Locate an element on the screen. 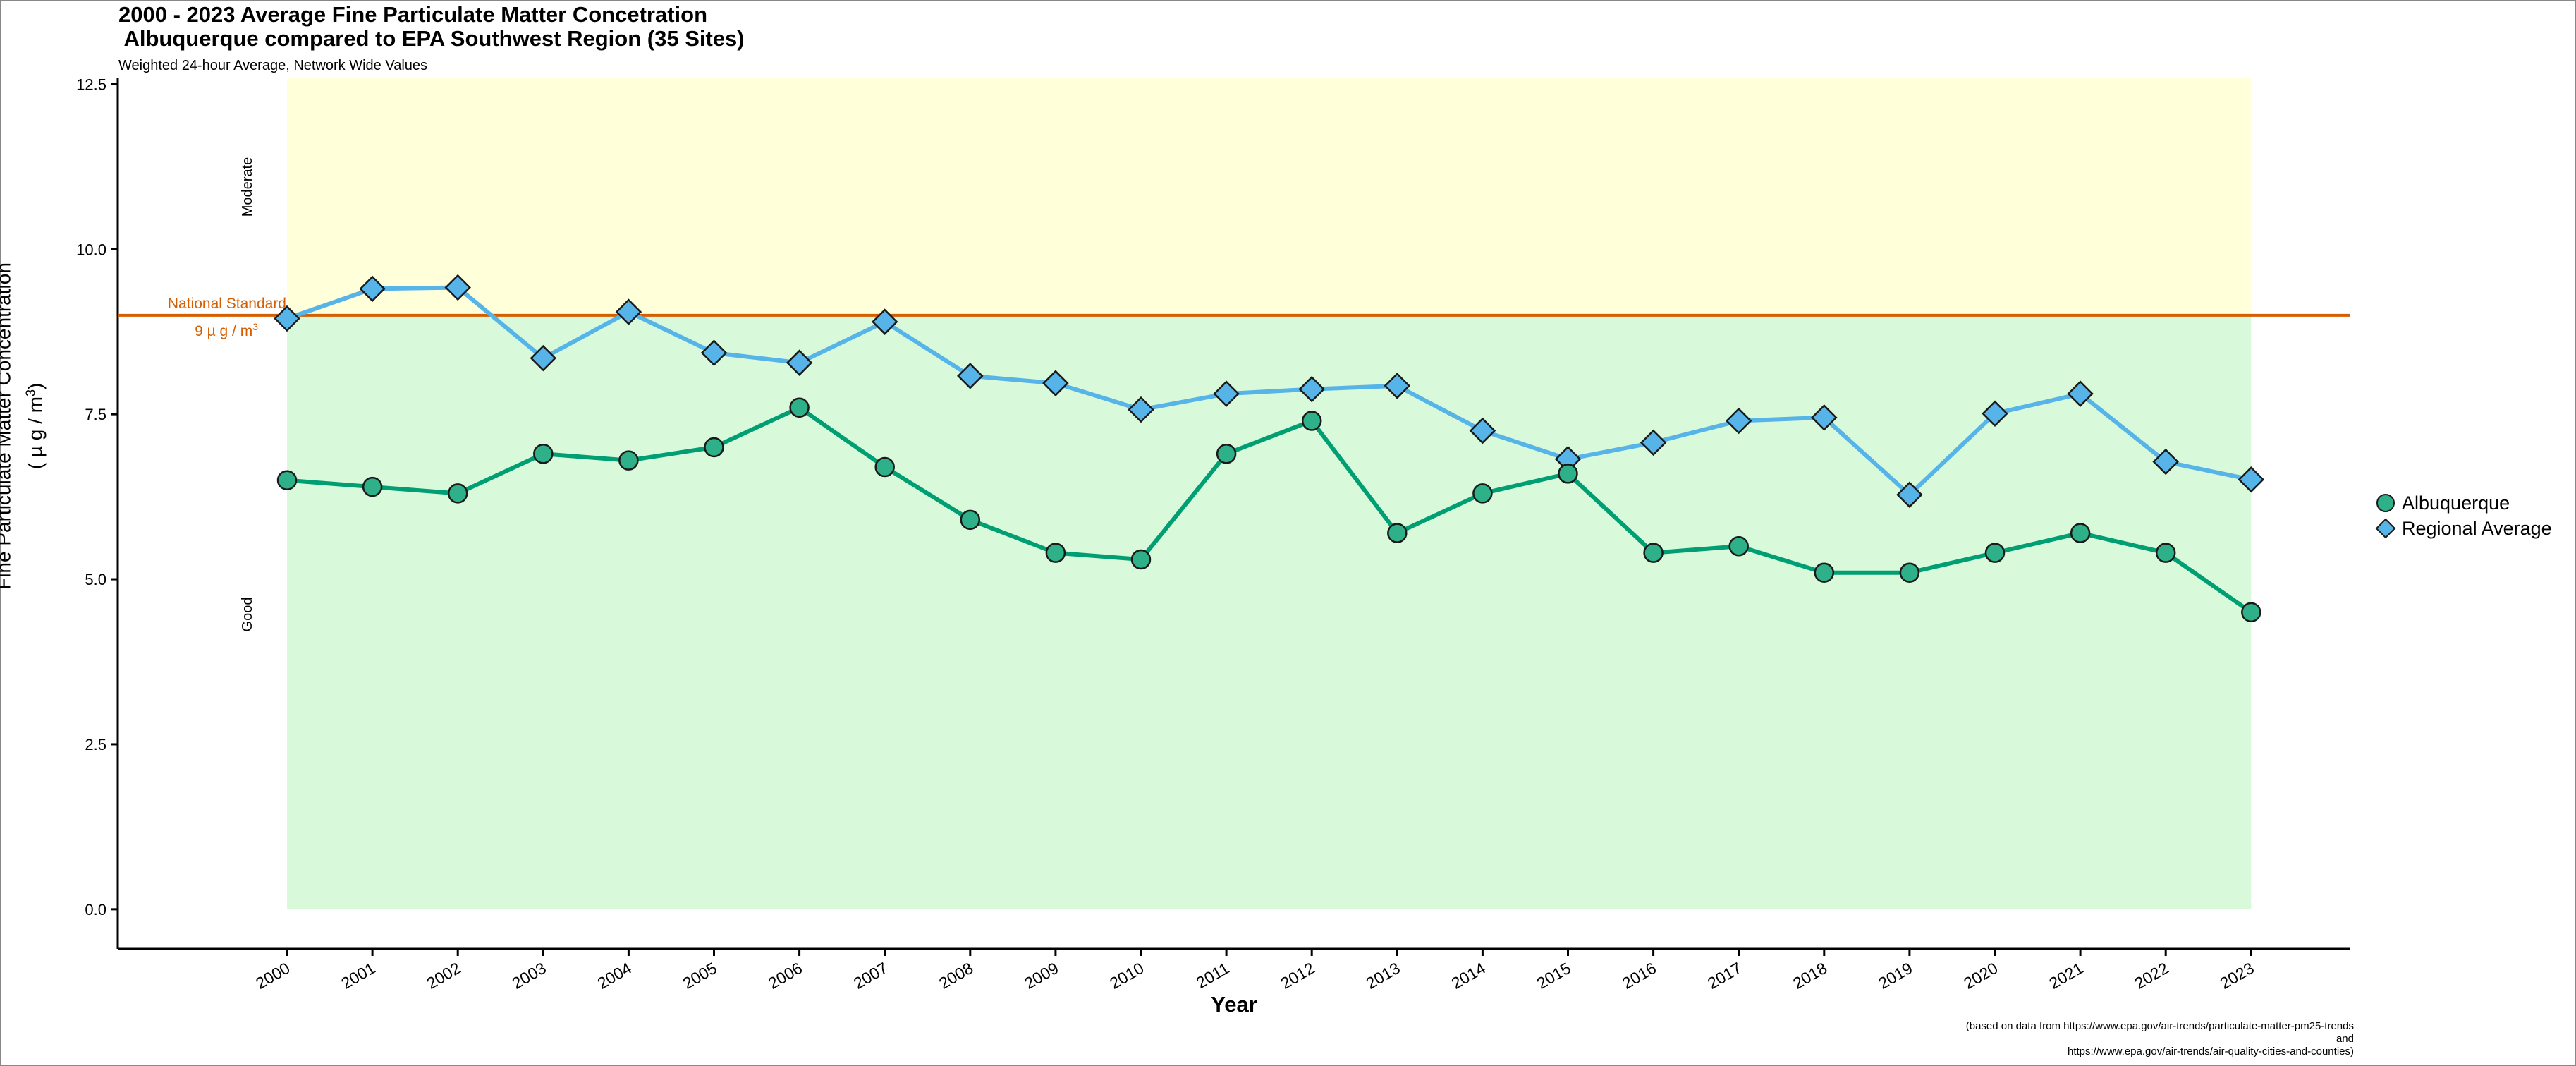 The image size is (2576, 1066). y-tick-label: 10.0 is located at coordinates (91, 249).